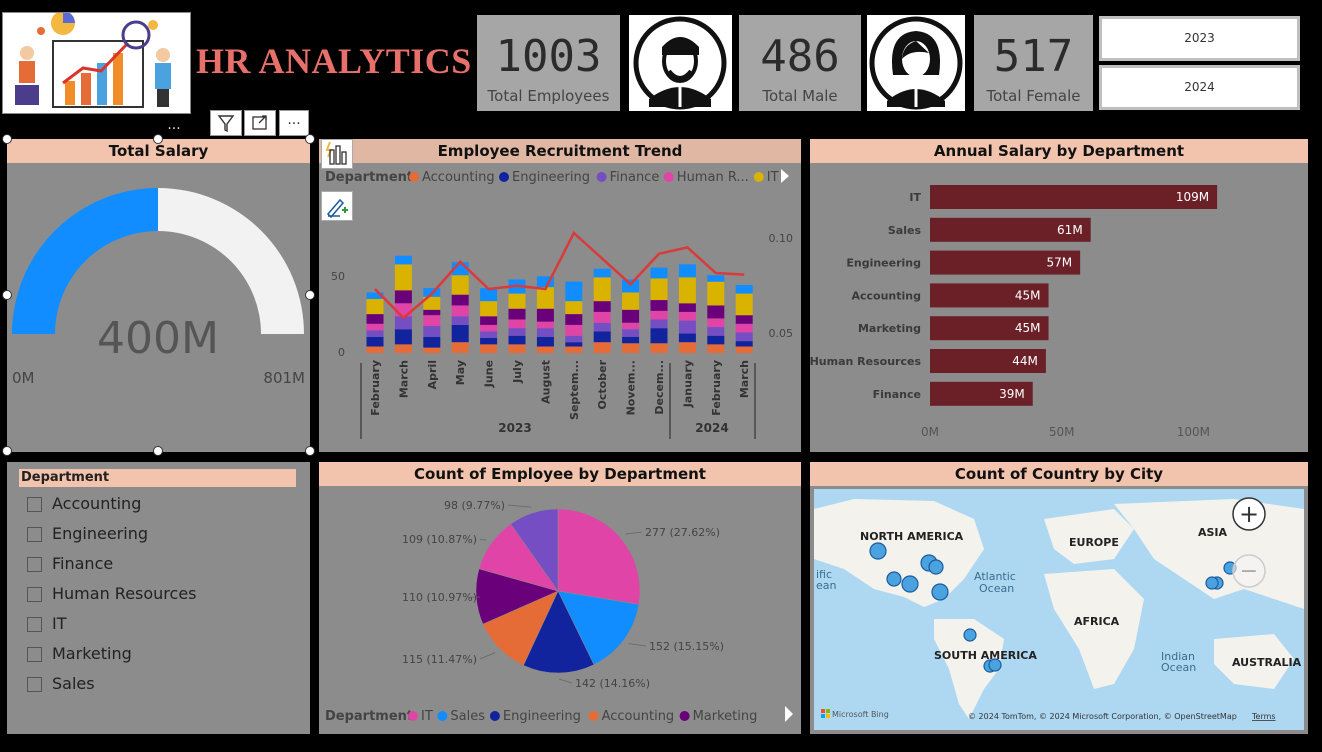 Image resolution: width=1322 pixels, height=752 pixels. I want to click on year-2023-button: 2023, so click(1199, 38).